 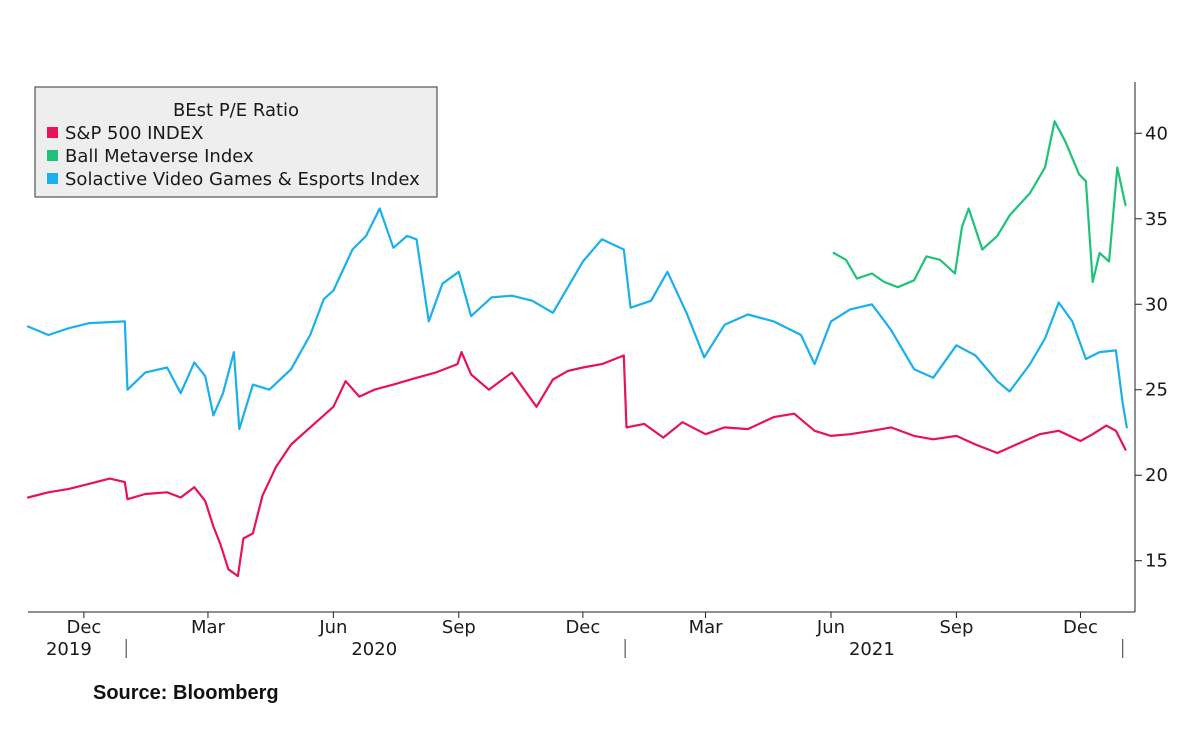 I want to click on source-note: Source: Bloomberg, so click(x=186, y=693).